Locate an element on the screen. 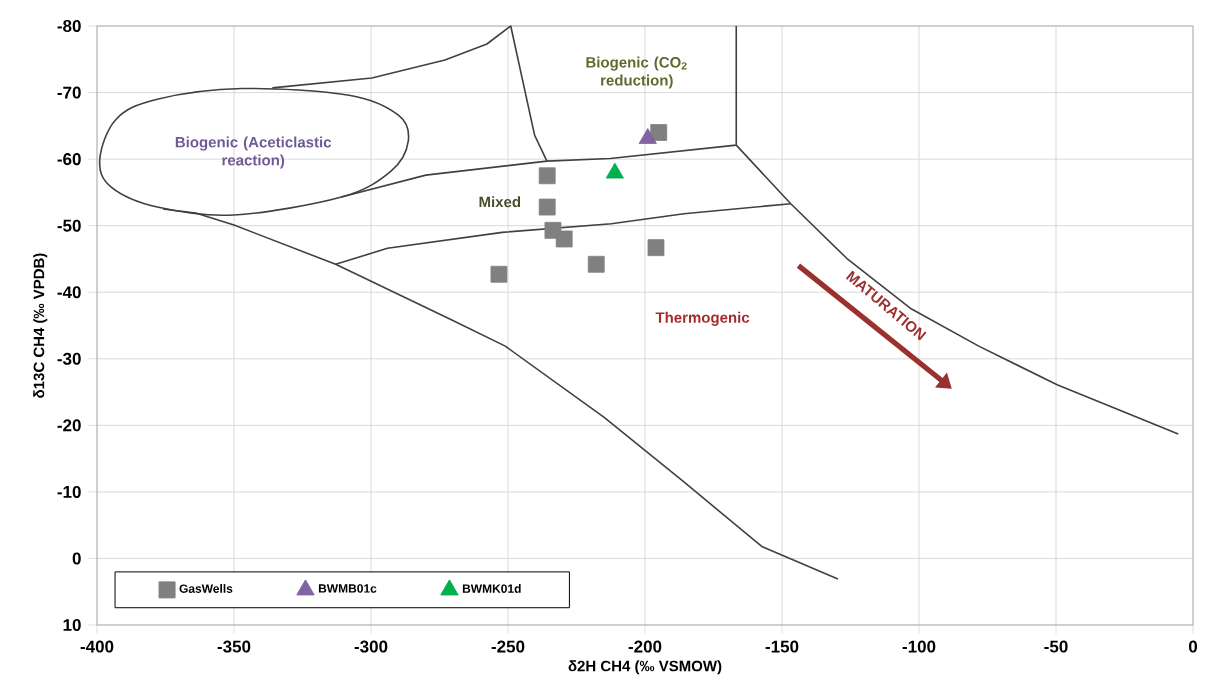 This screenshot has height=686, width=1224. x-tick-label: -400 is located at coordinates (97, 646).